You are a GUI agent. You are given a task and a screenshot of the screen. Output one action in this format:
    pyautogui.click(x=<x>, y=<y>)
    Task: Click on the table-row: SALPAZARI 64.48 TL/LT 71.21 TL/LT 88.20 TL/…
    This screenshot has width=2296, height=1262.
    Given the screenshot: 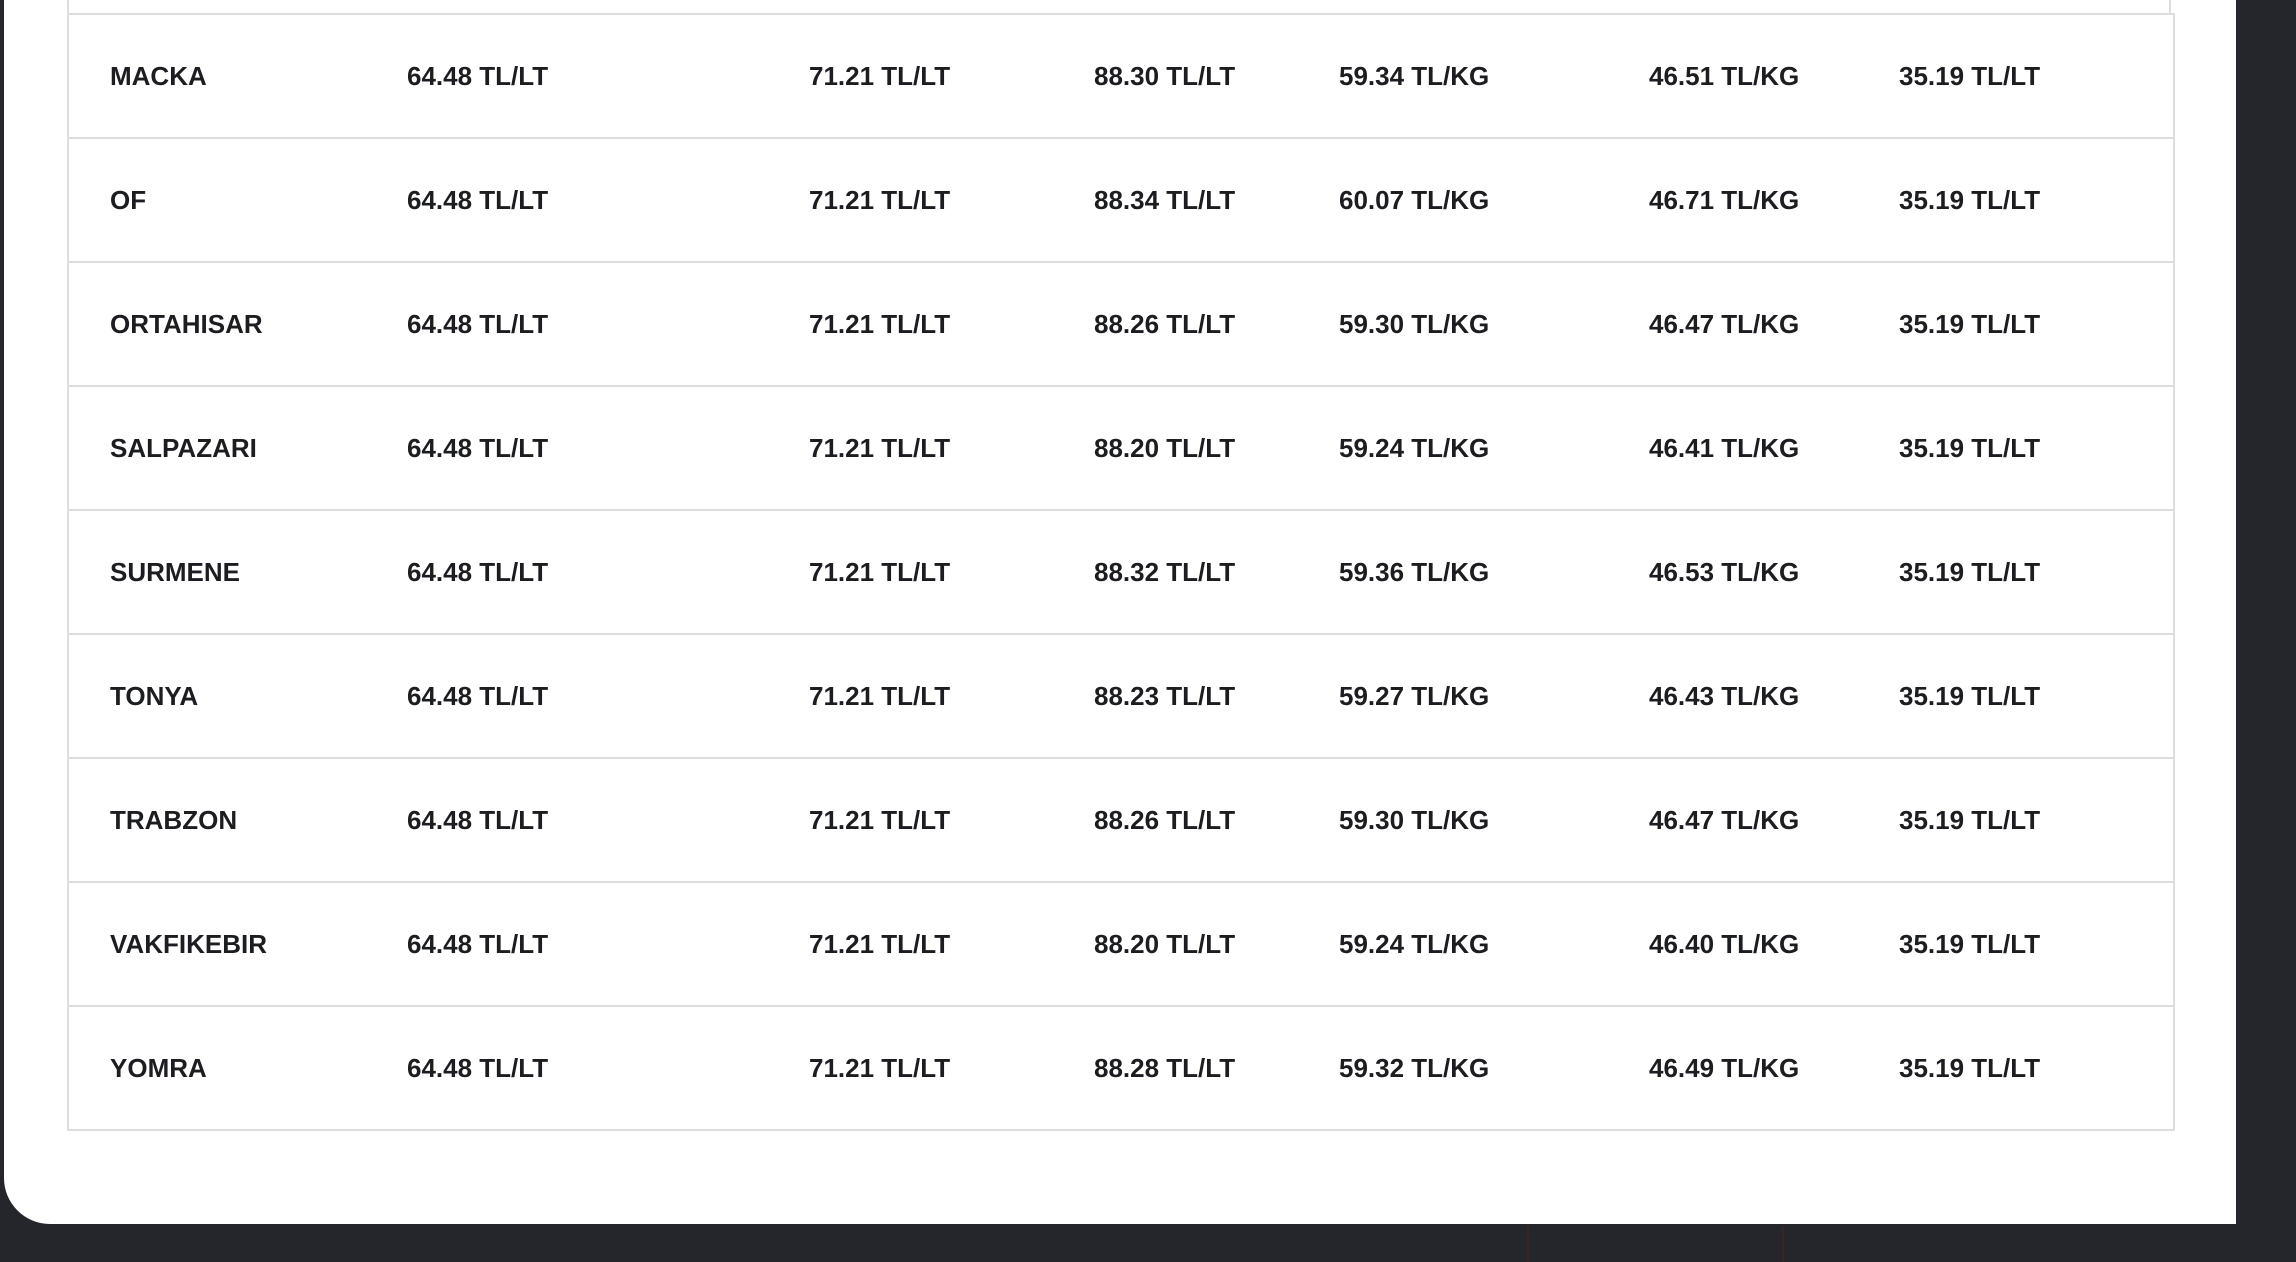 What is the action you would take?
    pyautogui.click(x=1121, y=447)
    